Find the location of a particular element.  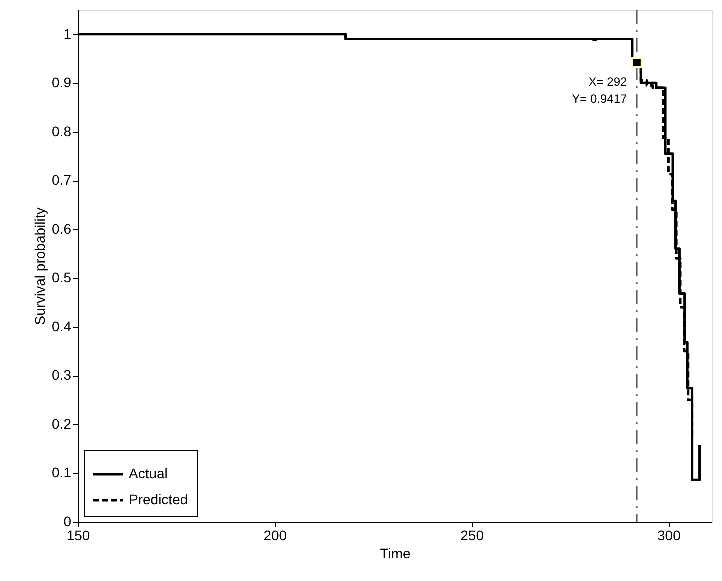

y-tick-label: 0.5 is located at coordinates (62, 278).